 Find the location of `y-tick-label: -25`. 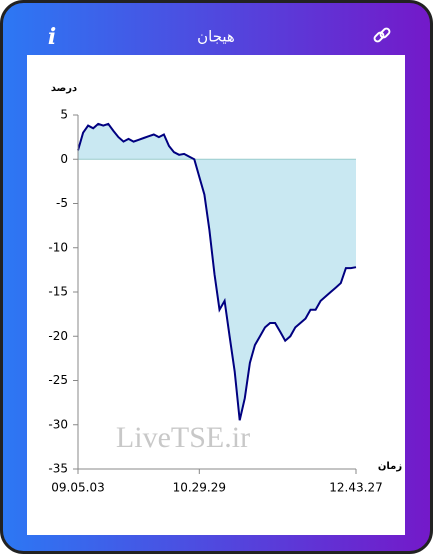

y-tick-label: -25 is located at coordinates (58, 380).